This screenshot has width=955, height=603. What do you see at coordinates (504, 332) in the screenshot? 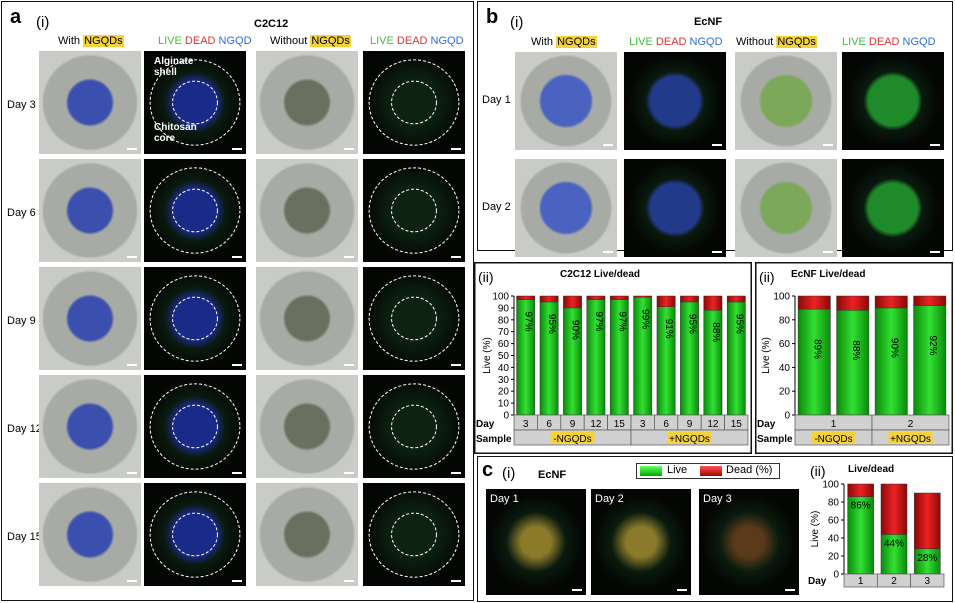
I see `y-tick-label: 70` at bounding box center [504, 332].